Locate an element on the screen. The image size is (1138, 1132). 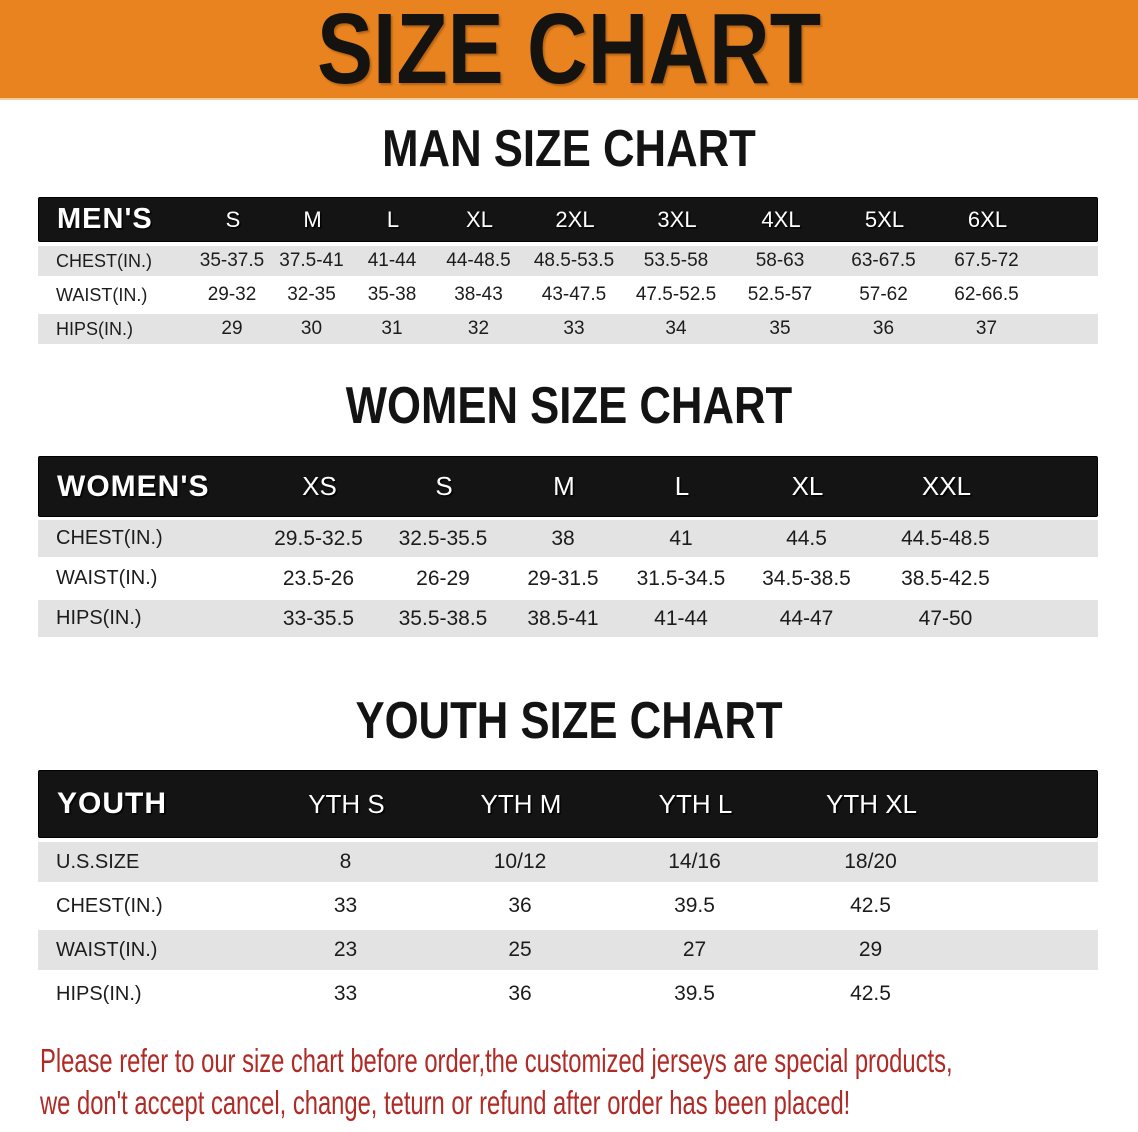
measurement-value: 38.5-42.5 is located at coordinates (945, 578).